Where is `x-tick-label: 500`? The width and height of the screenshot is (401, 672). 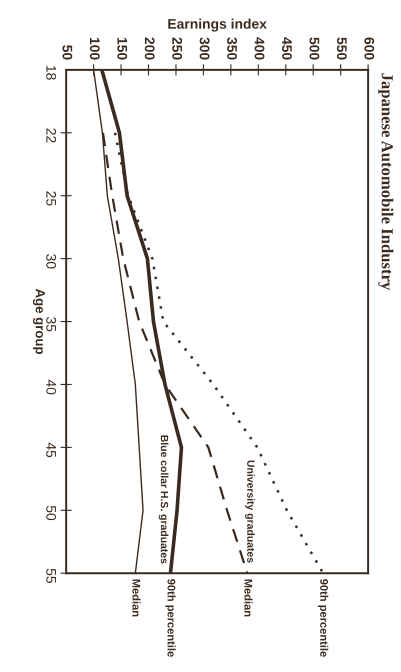
x-tick-label: 500 is located at coordinates (314, 48).